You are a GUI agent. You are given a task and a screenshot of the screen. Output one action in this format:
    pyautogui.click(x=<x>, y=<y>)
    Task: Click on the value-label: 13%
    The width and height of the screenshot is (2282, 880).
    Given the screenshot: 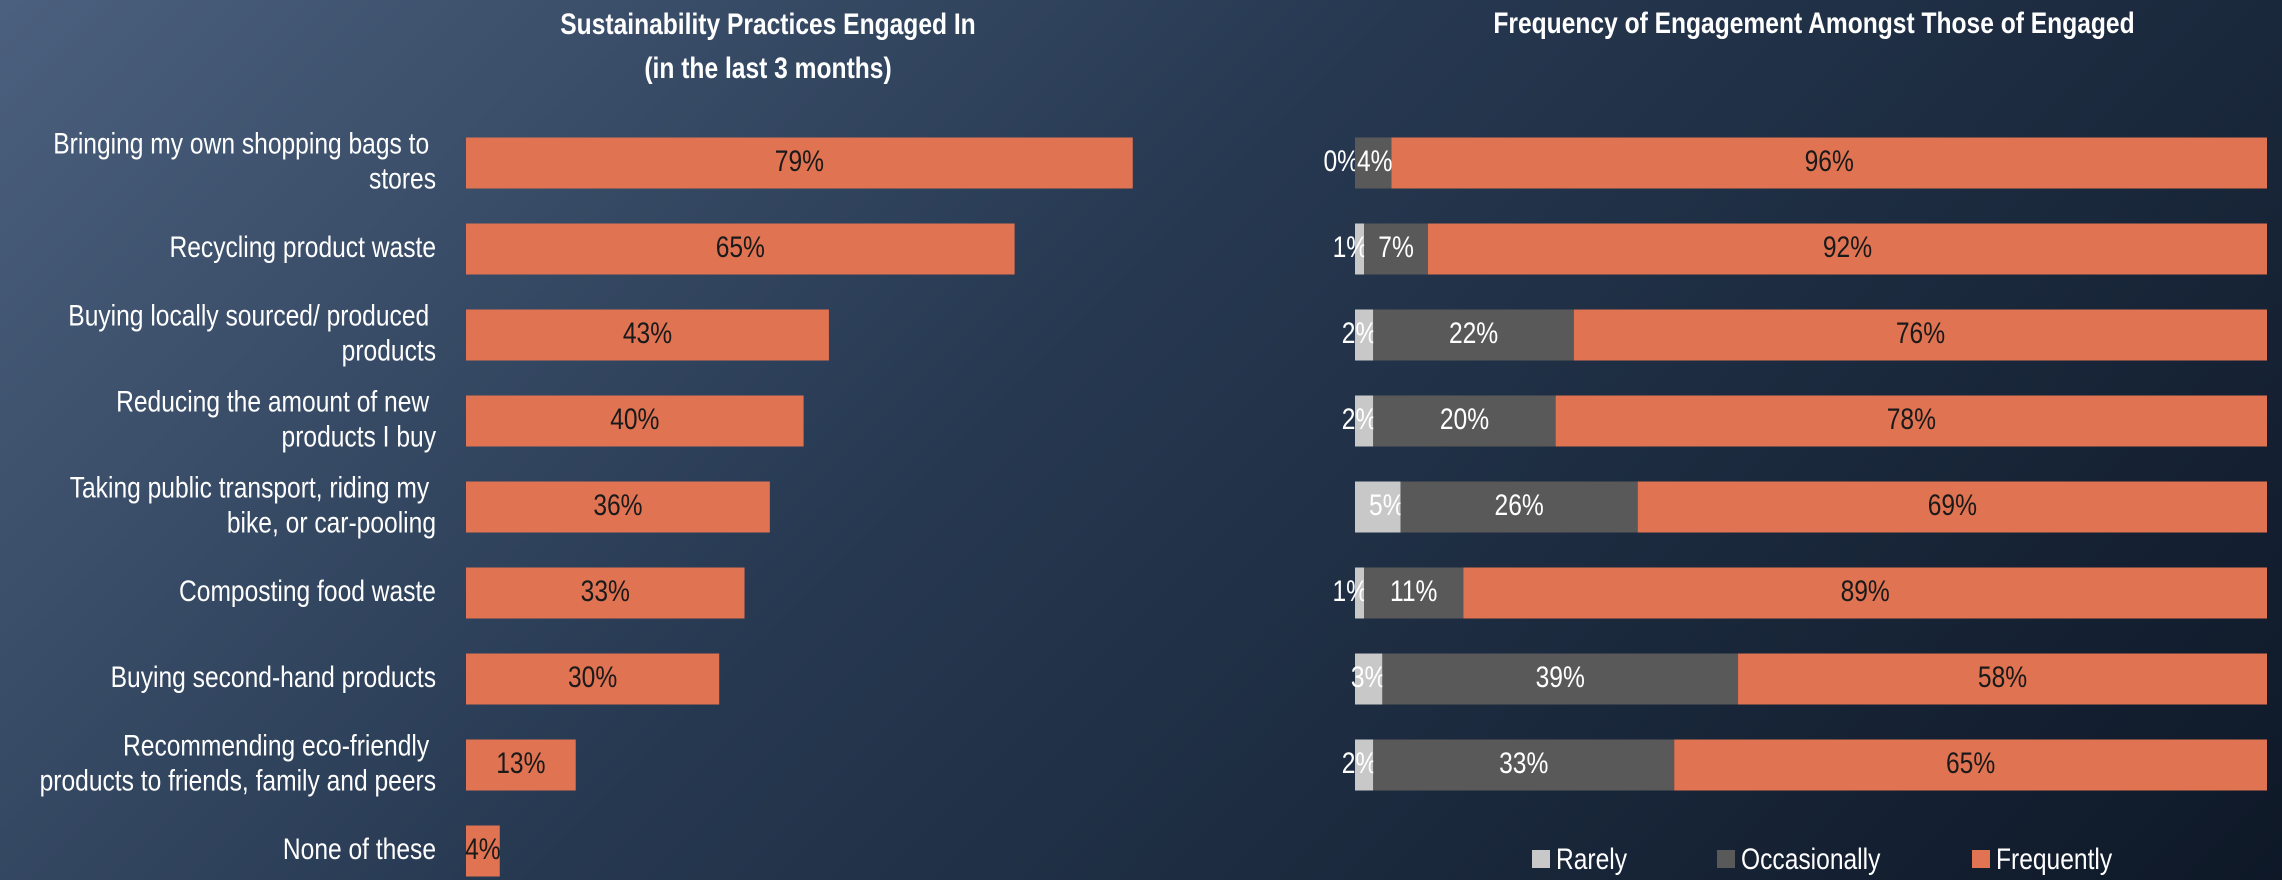 What is the action you would take?
    pyautogui.click(x=520, y=763)
    